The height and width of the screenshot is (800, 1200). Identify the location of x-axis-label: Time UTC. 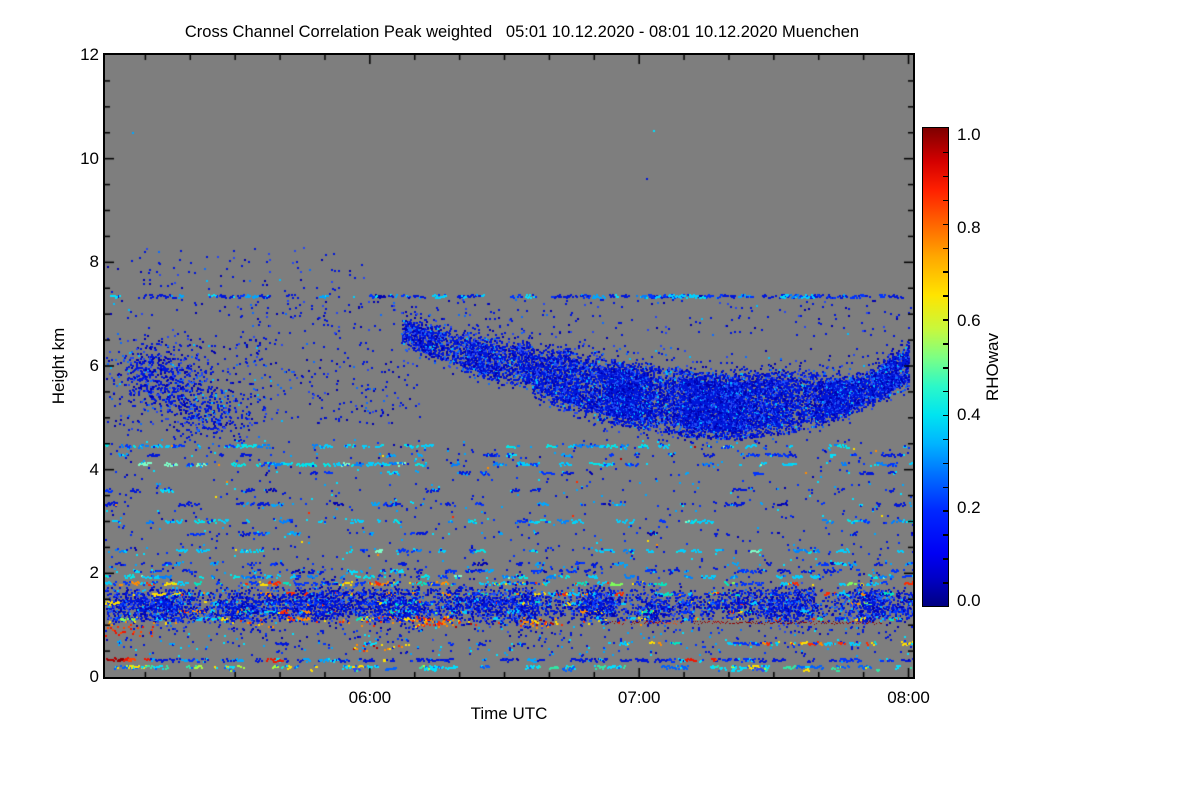
(509, 713).